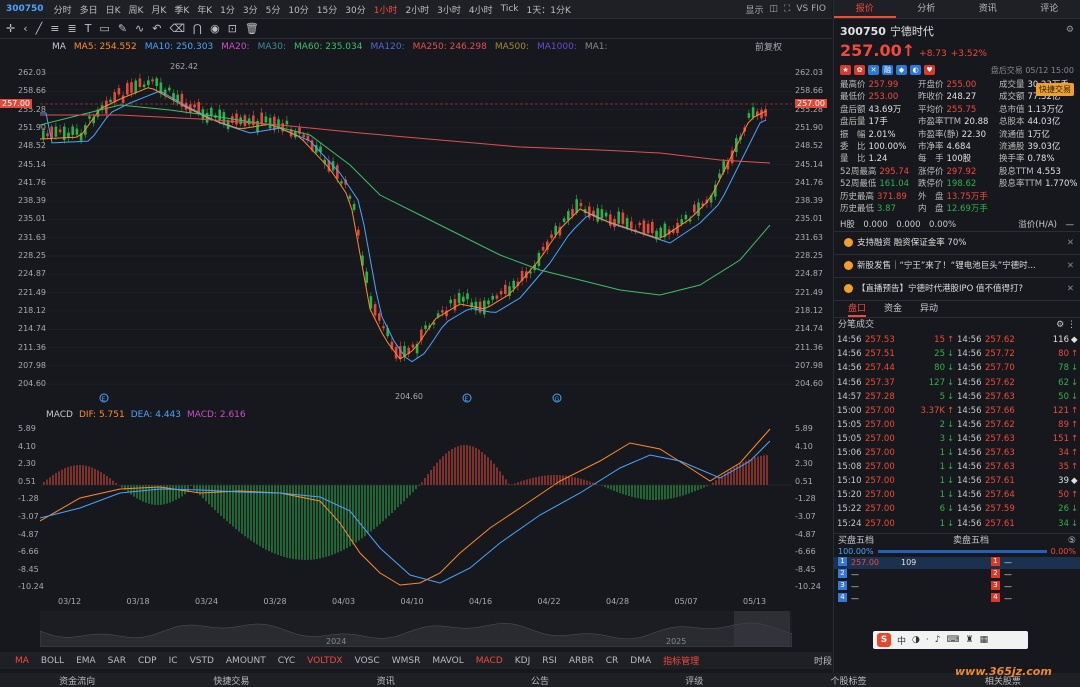  I want to click on subtab-2: 异动, so click(929, 309).